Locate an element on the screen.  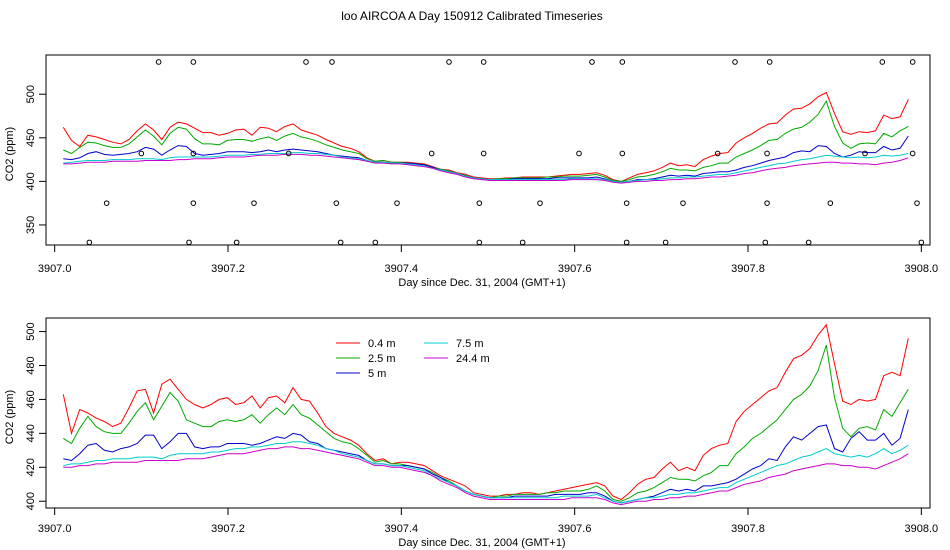
series-line-2-5-m-m is located at coordinates (486, 141).